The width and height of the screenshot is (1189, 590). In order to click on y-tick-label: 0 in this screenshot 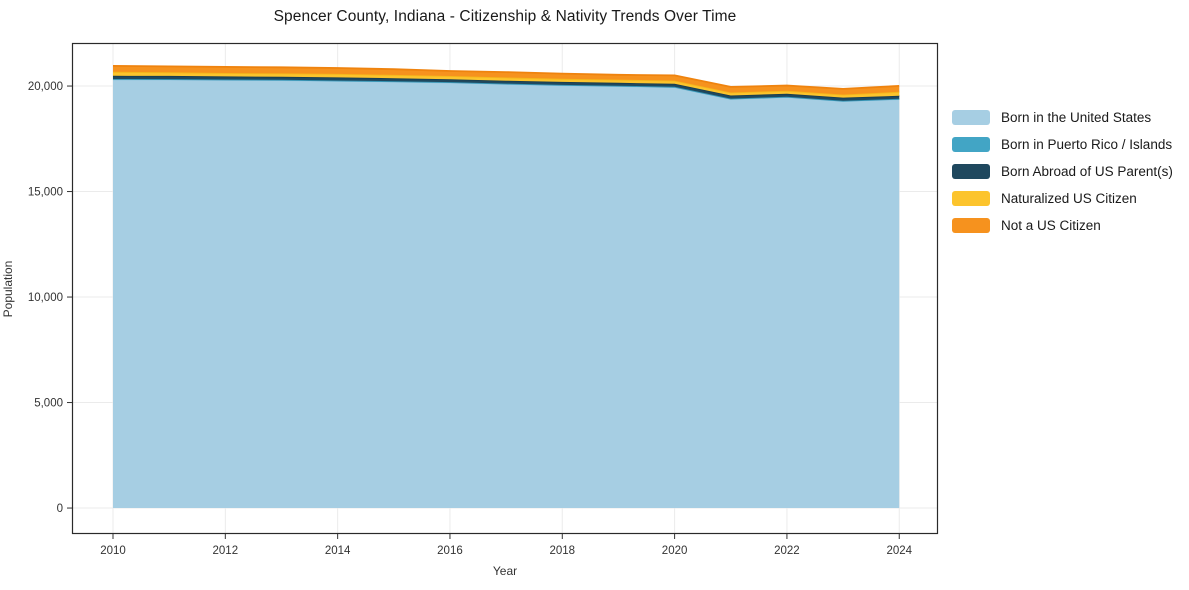, I will do `click(60, 509)`.